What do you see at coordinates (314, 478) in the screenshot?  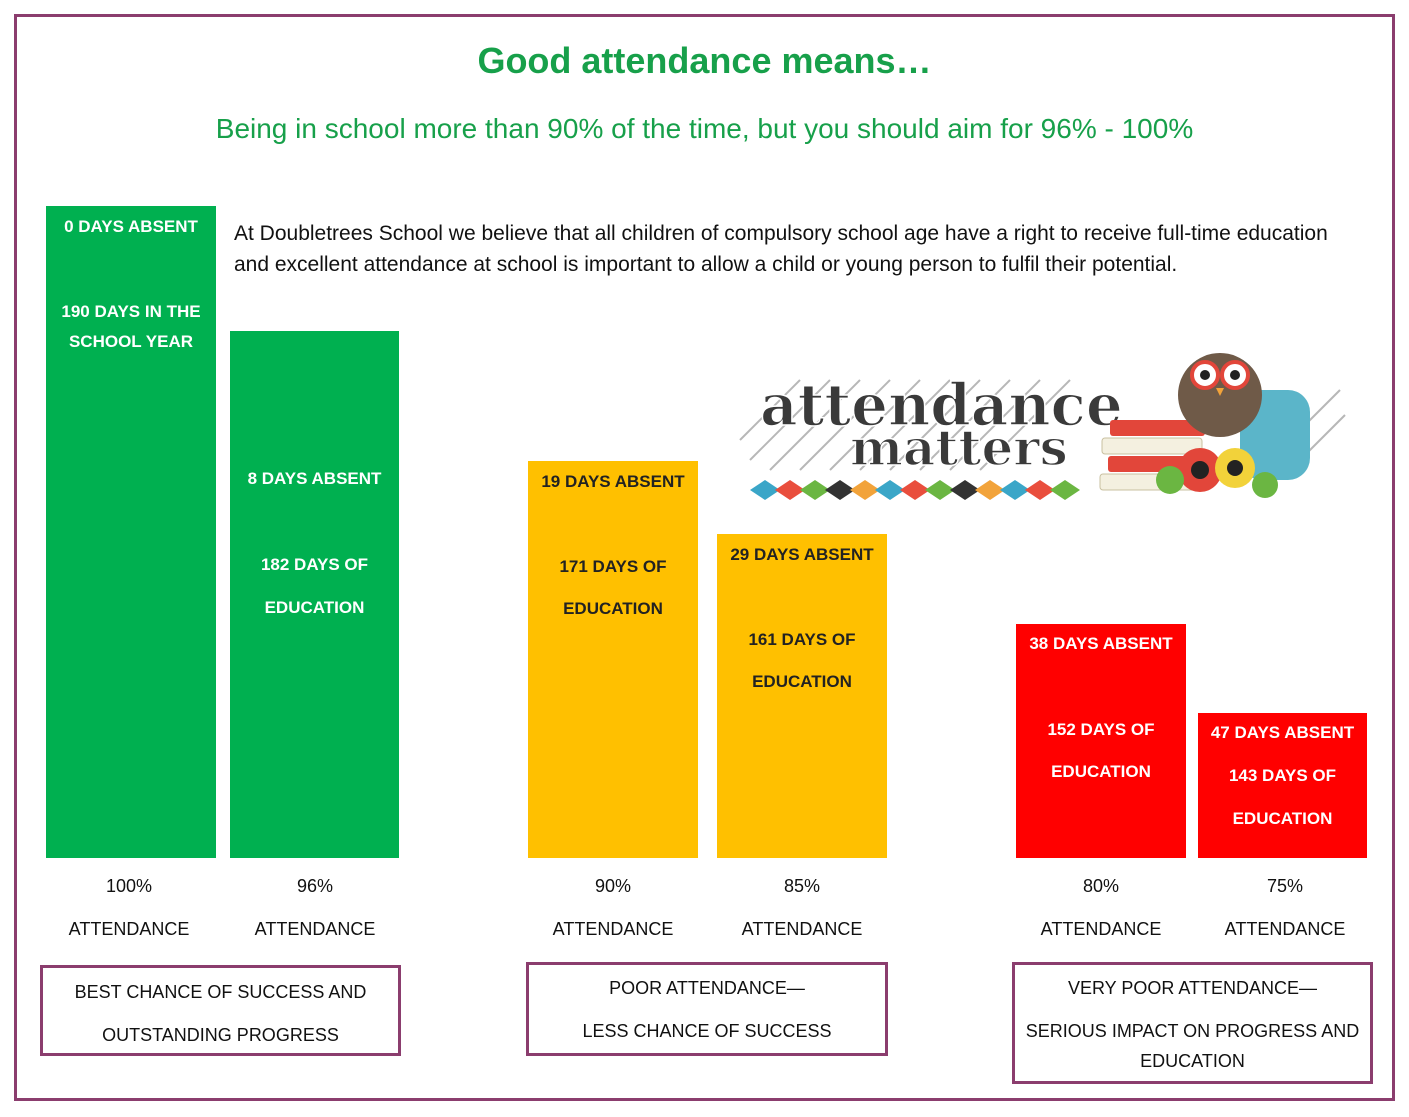 I see `bar-days-absent-label: 8 DAYS ABSENT` at bounding box center [314, 478].